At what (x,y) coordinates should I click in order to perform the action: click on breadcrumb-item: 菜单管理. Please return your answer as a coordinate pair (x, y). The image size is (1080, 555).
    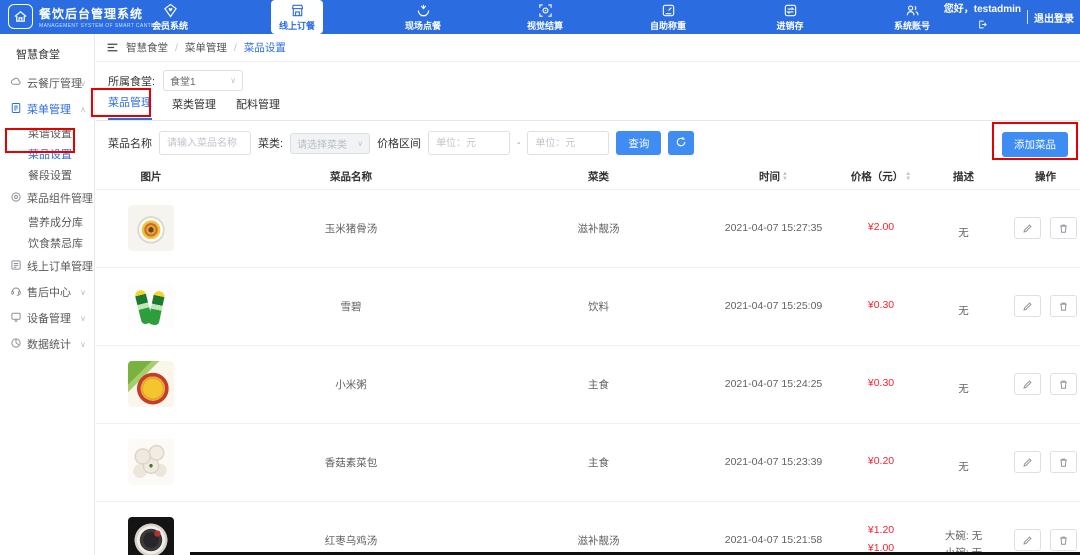
    Looking at the image, I should click on (205, 48).